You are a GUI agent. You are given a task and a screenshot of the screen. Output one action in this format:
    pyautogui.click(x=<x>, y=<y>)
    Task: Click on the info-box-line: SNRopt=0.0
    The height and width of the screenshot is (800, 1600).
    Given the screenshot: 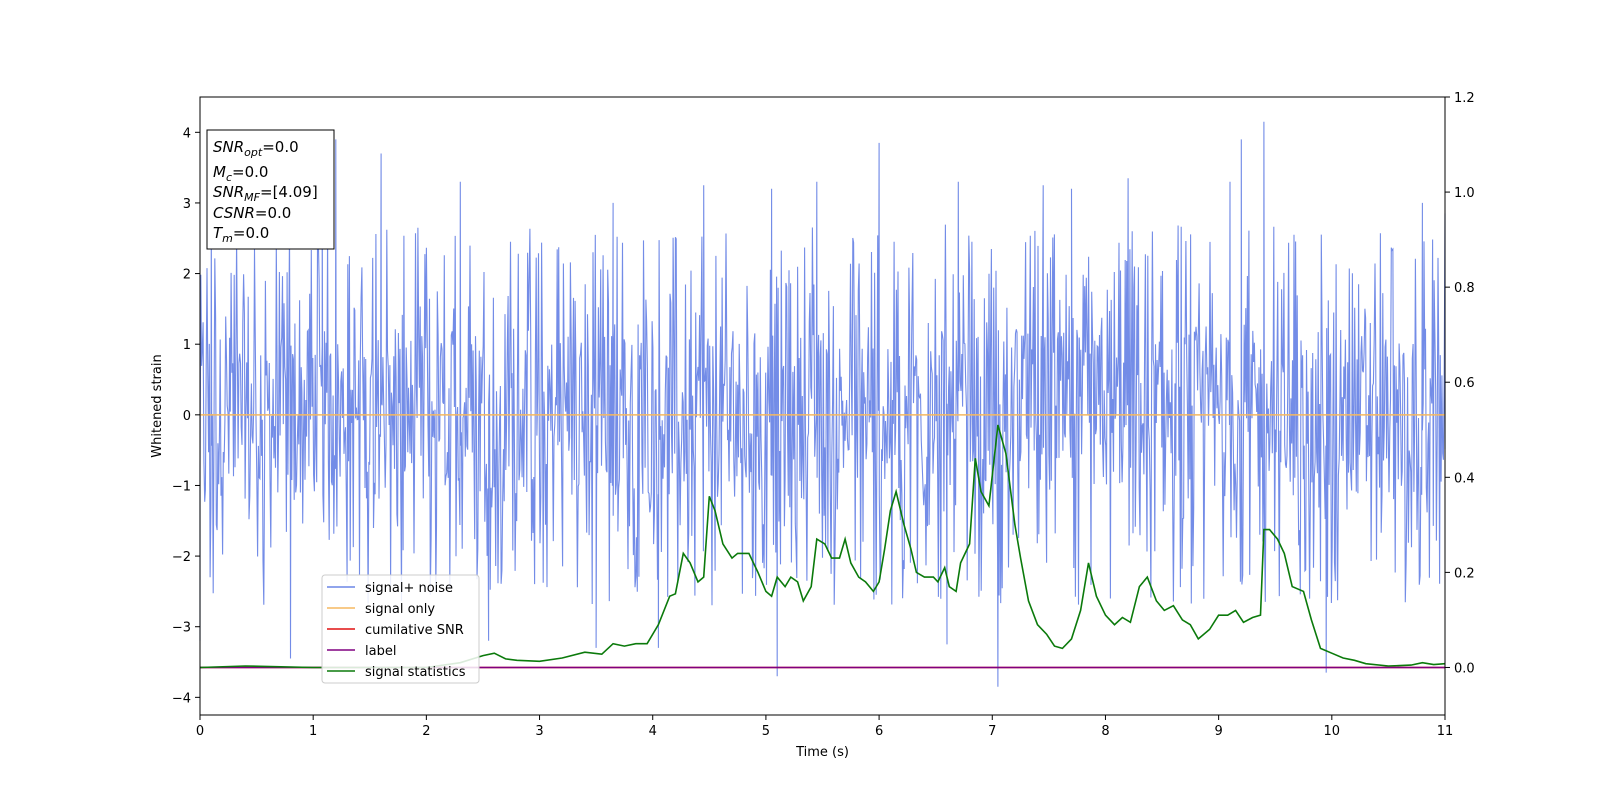 What is the action you would take?
    pyautogui.click(x=256, y=148)
    